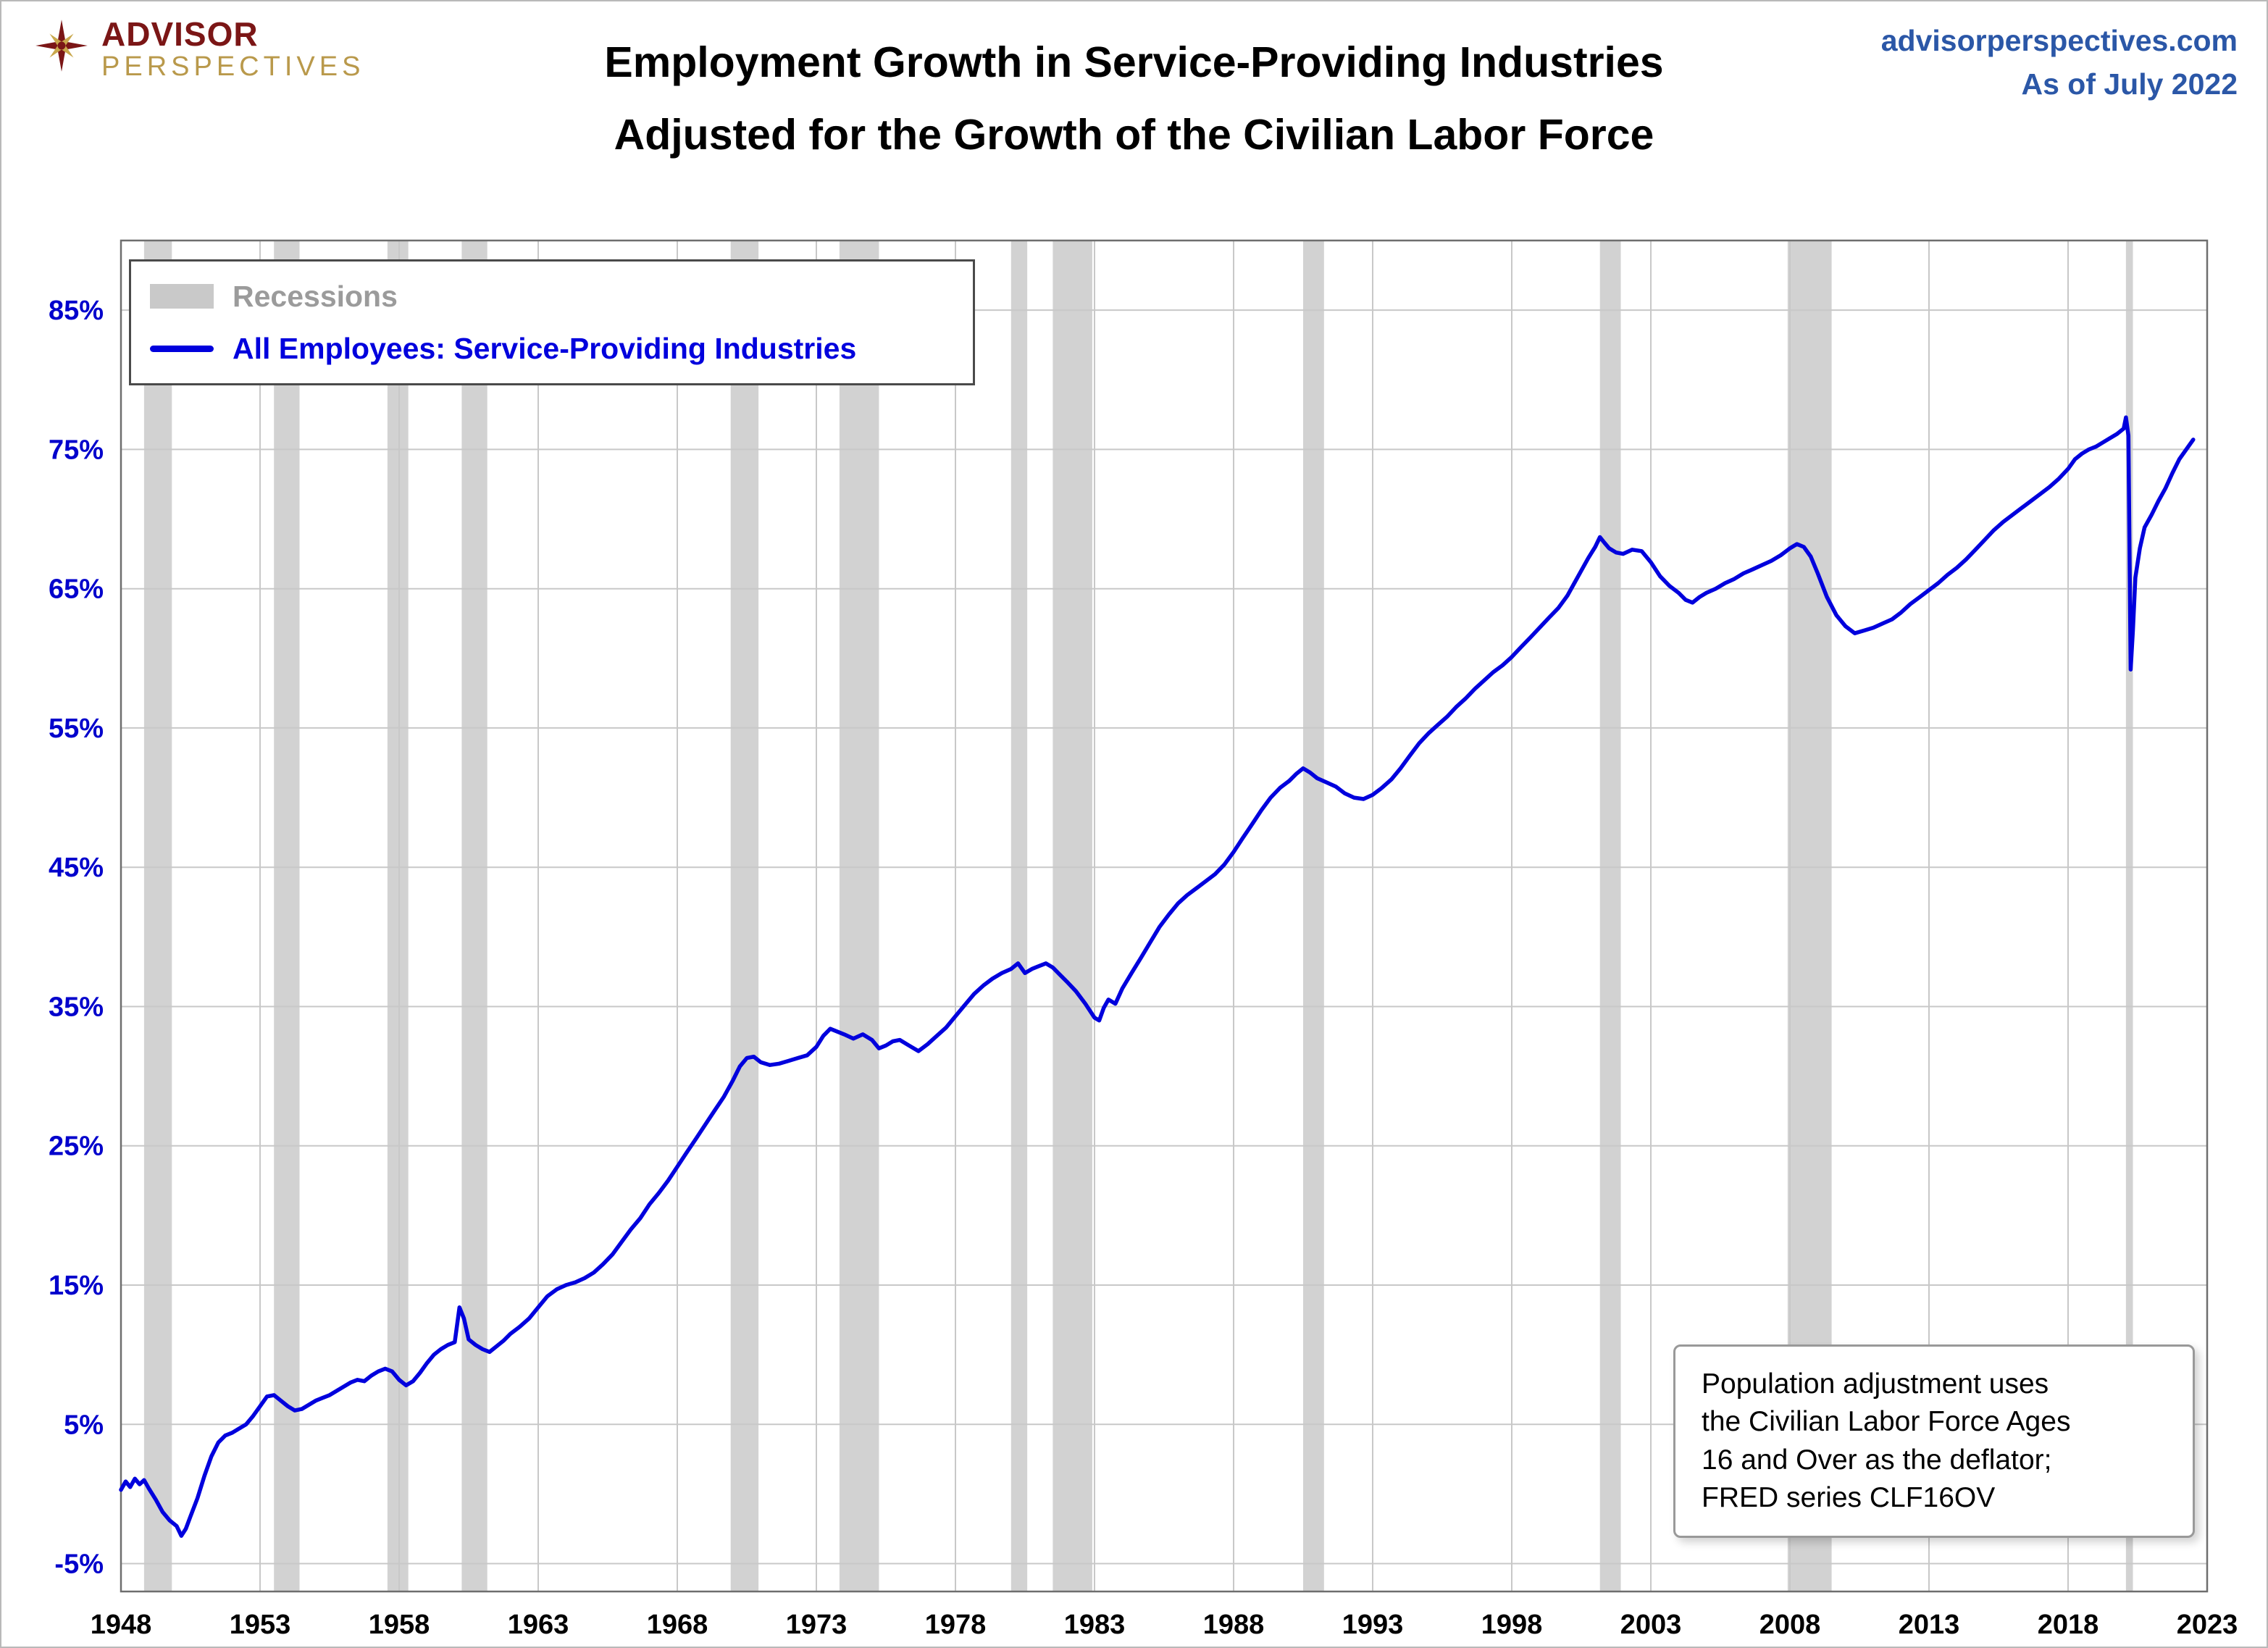 The image size is (2268, 1648). Describe the element at coordinates (84, 1425) in the screenshot. I see `y-axis-tick-label: 5%` at that location.